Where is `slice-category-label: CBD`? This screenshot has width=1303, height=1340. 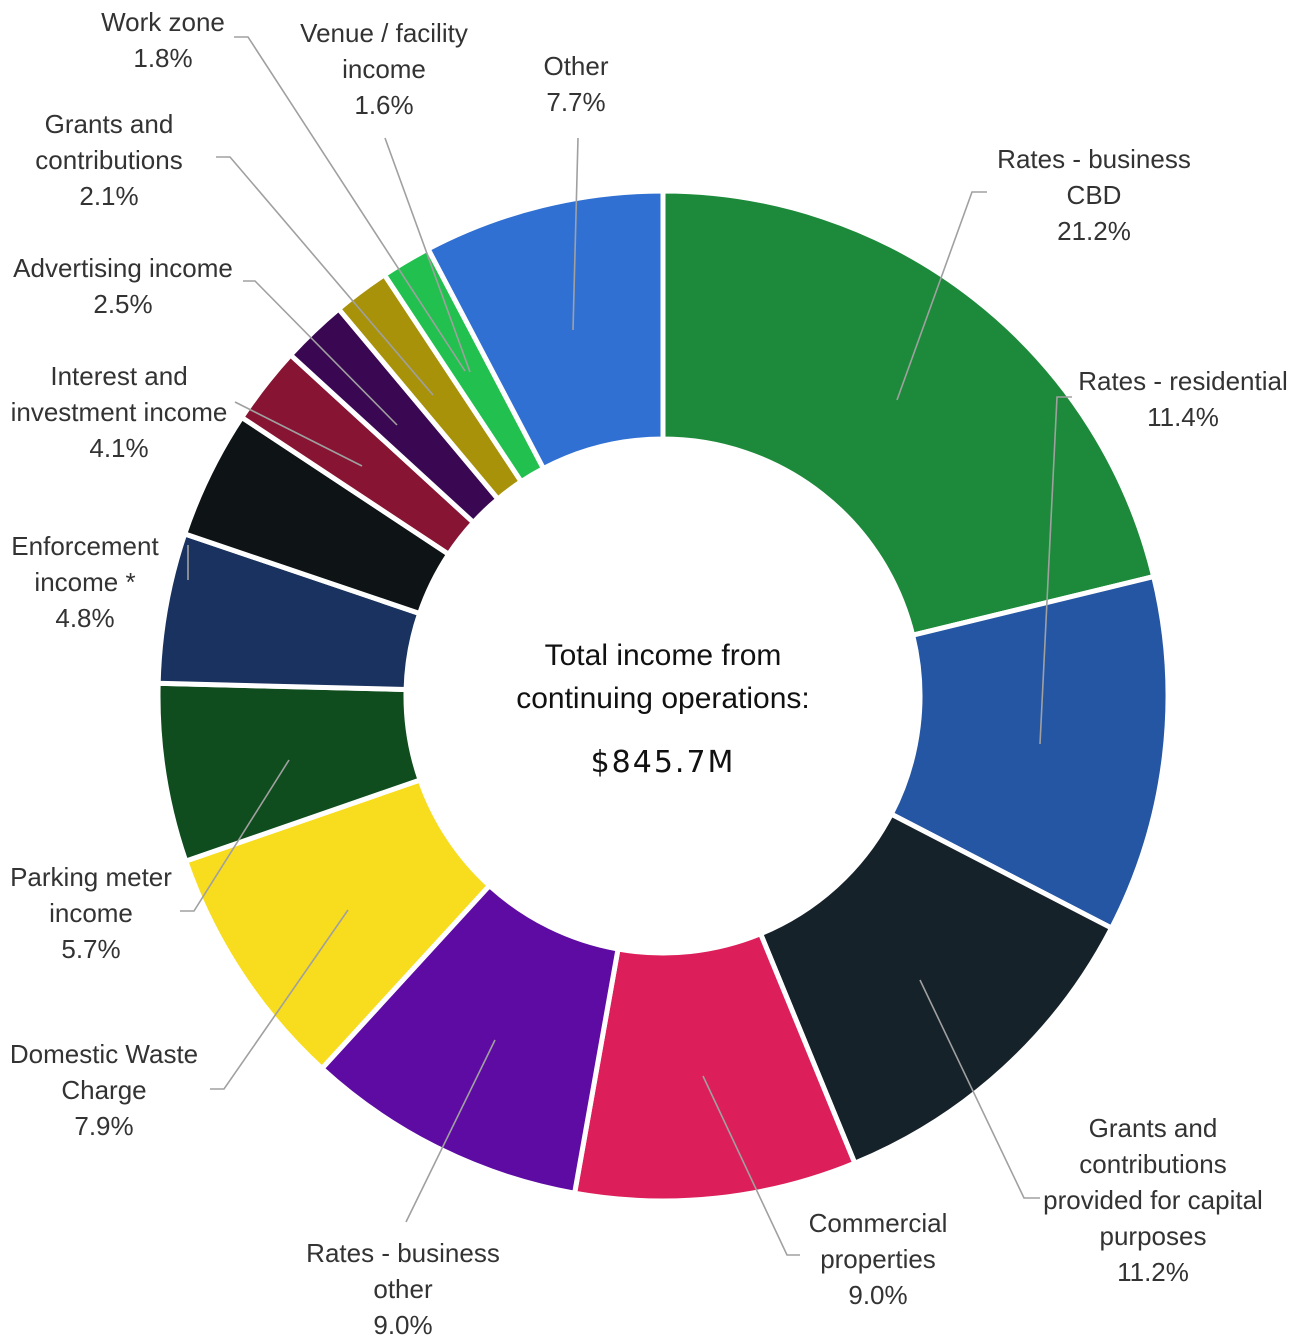 slice-category-label: CBD is located at coordinates (1094, 195).